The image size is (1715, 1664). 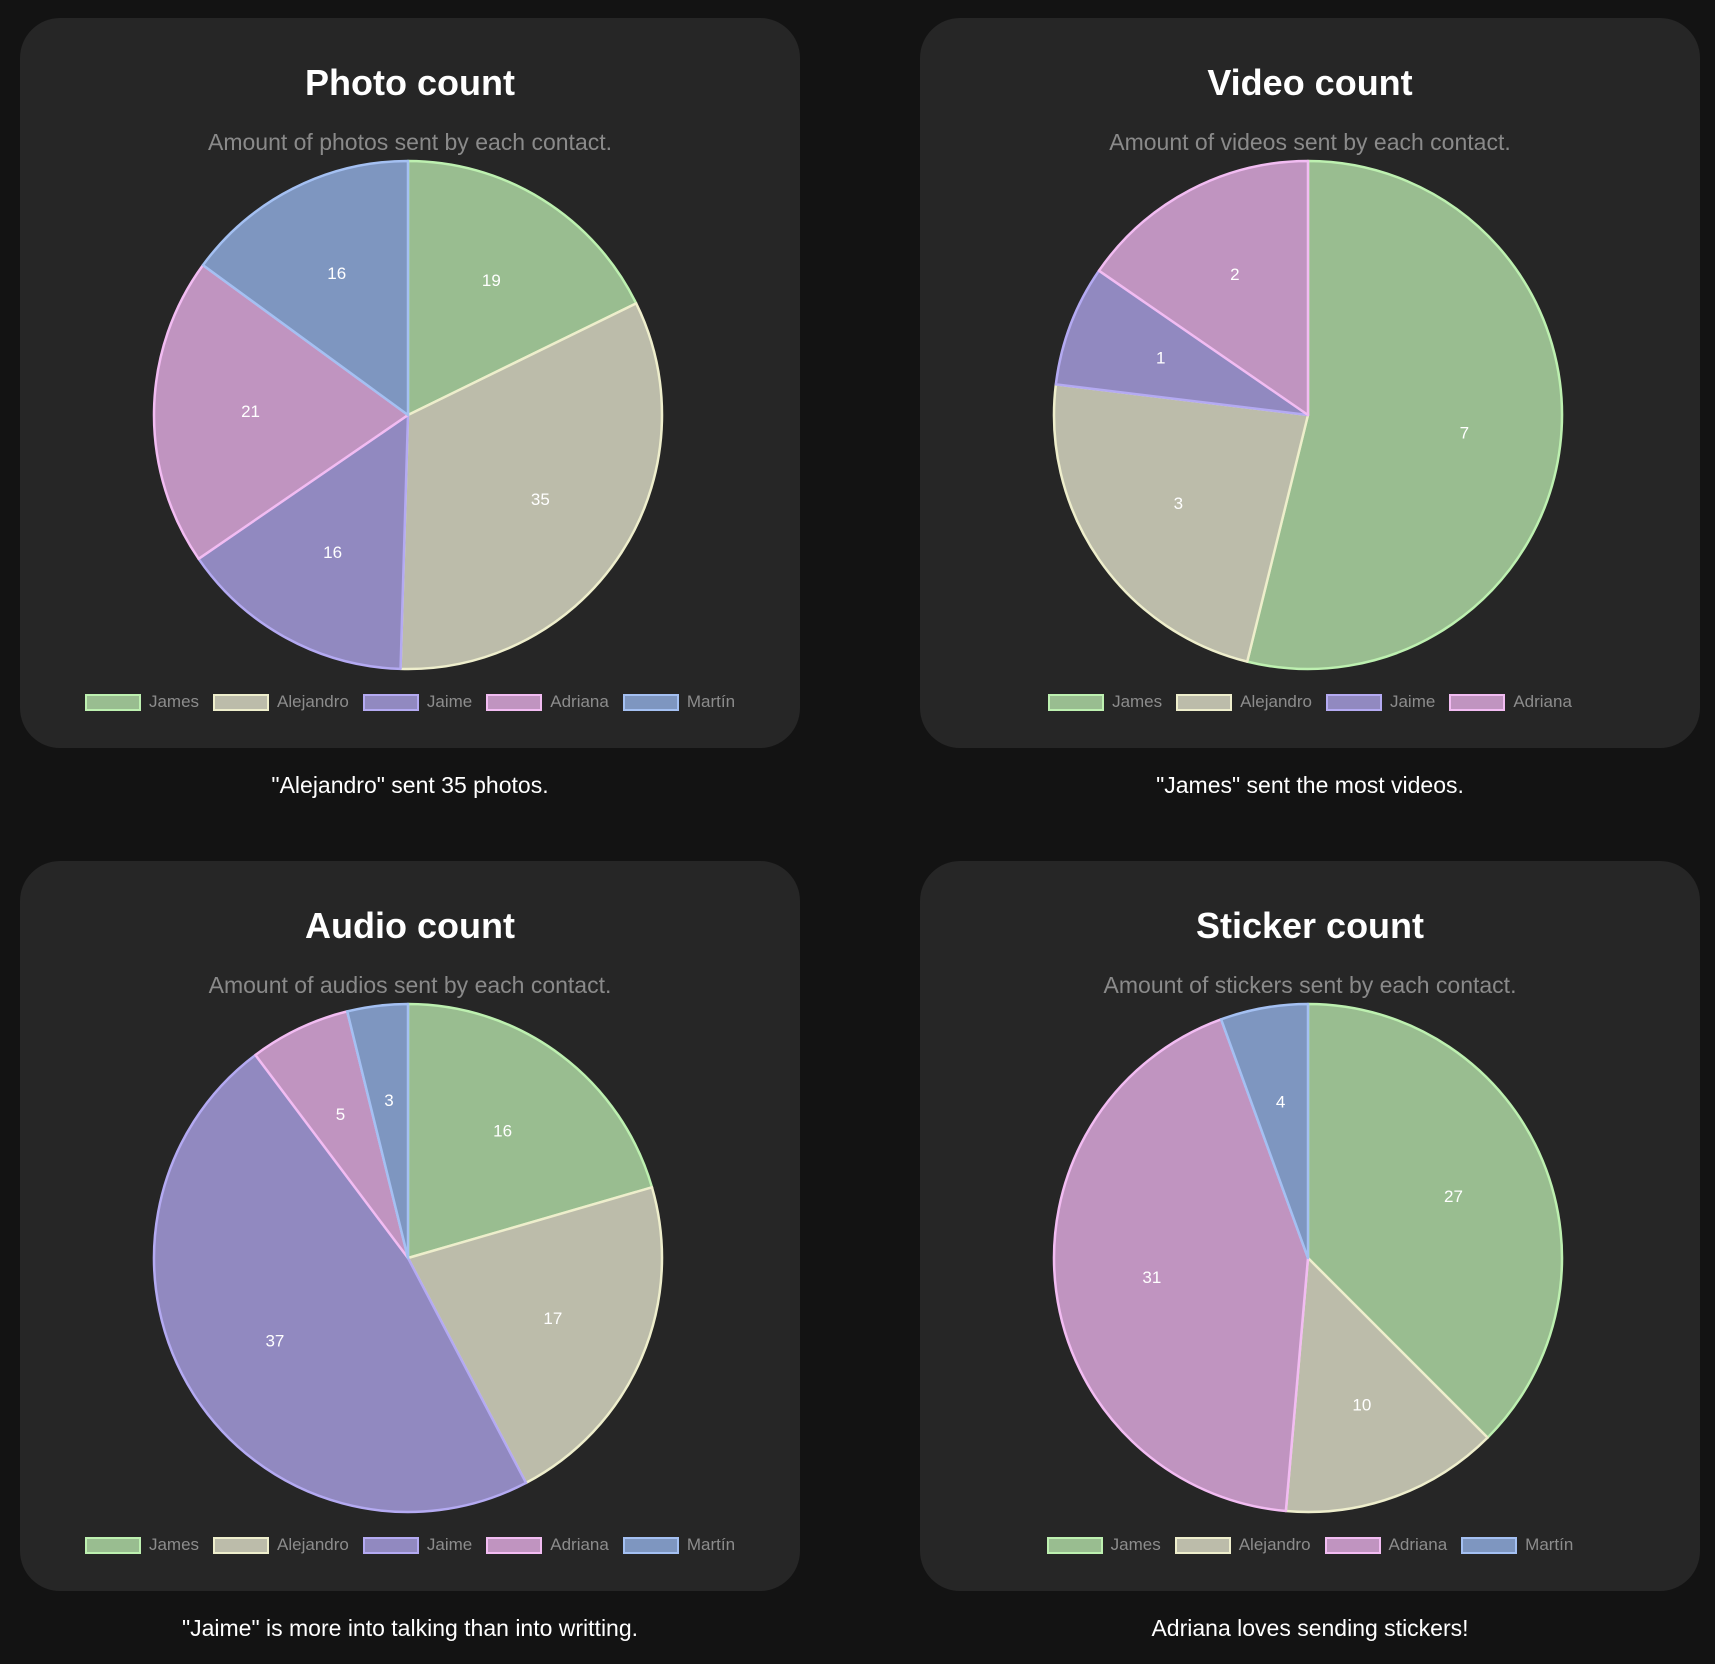 What do you see at coordinates (1234, 274) in the screenshot?
I see `data-label-adriana: 2` at bounding box center [1234, 274].